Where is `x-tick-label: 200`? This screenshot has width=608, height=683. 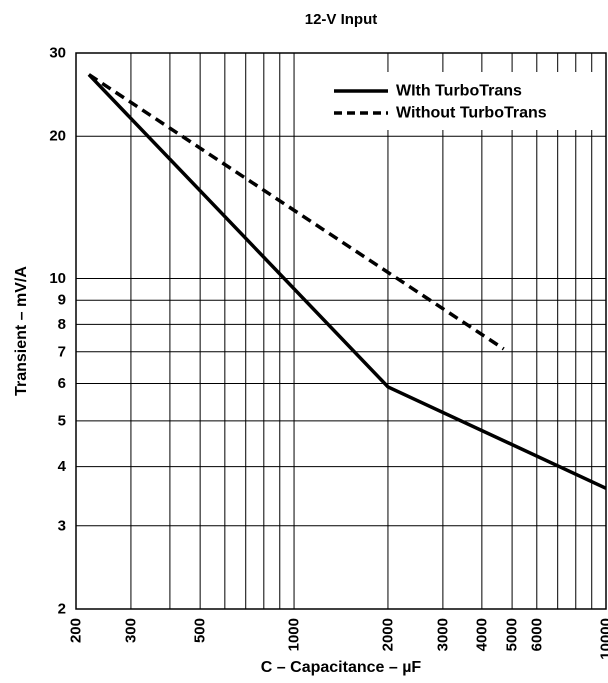 x-tick-label: 200 is located at coordinates (76, 630).